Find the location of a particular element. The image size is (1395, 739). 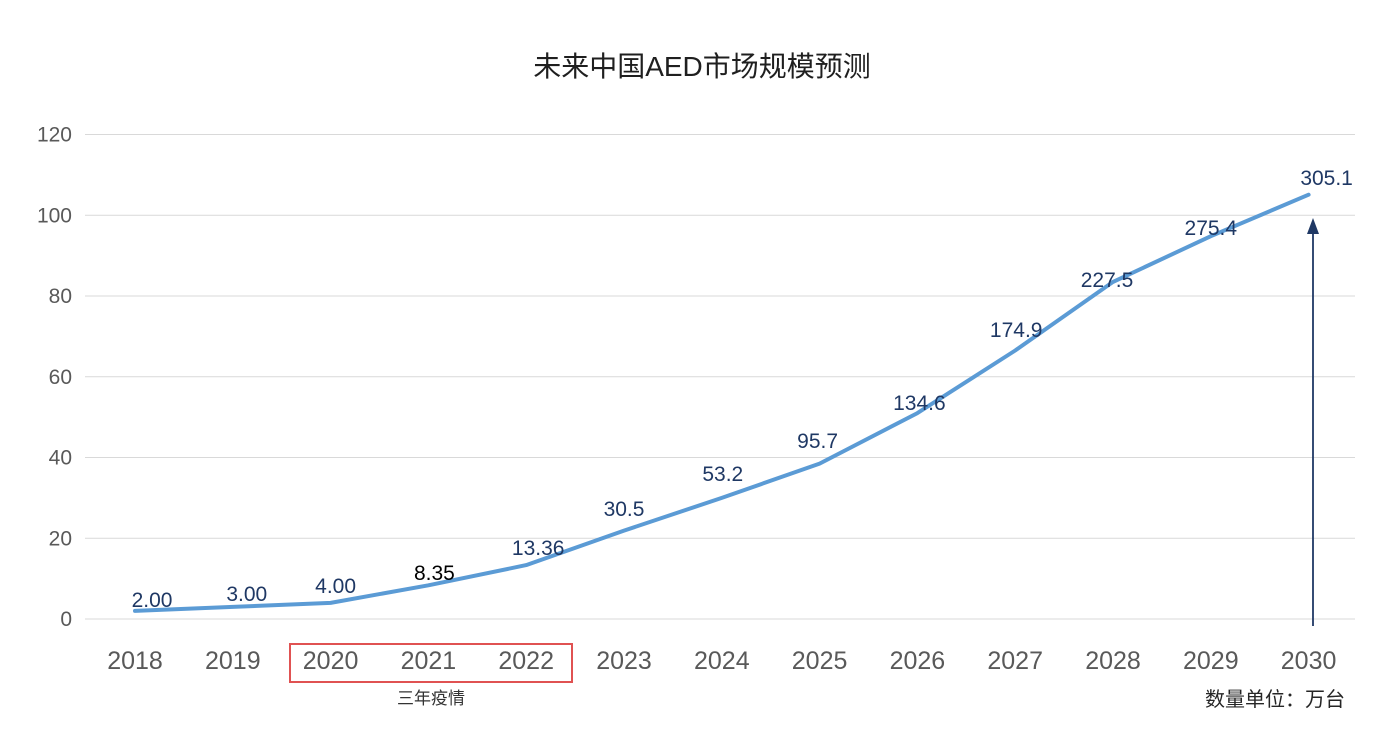

x-tick-label: 2027 is located at coordinates (1015, 661).